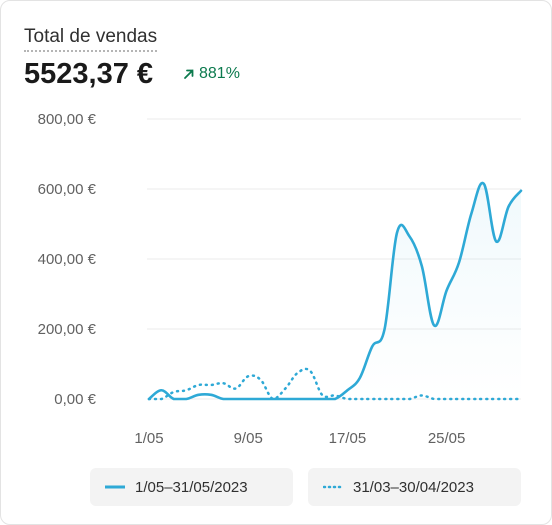 This screenshot has height=525, width=552. I want to click on change-badge: 881%, so click(211, 74).